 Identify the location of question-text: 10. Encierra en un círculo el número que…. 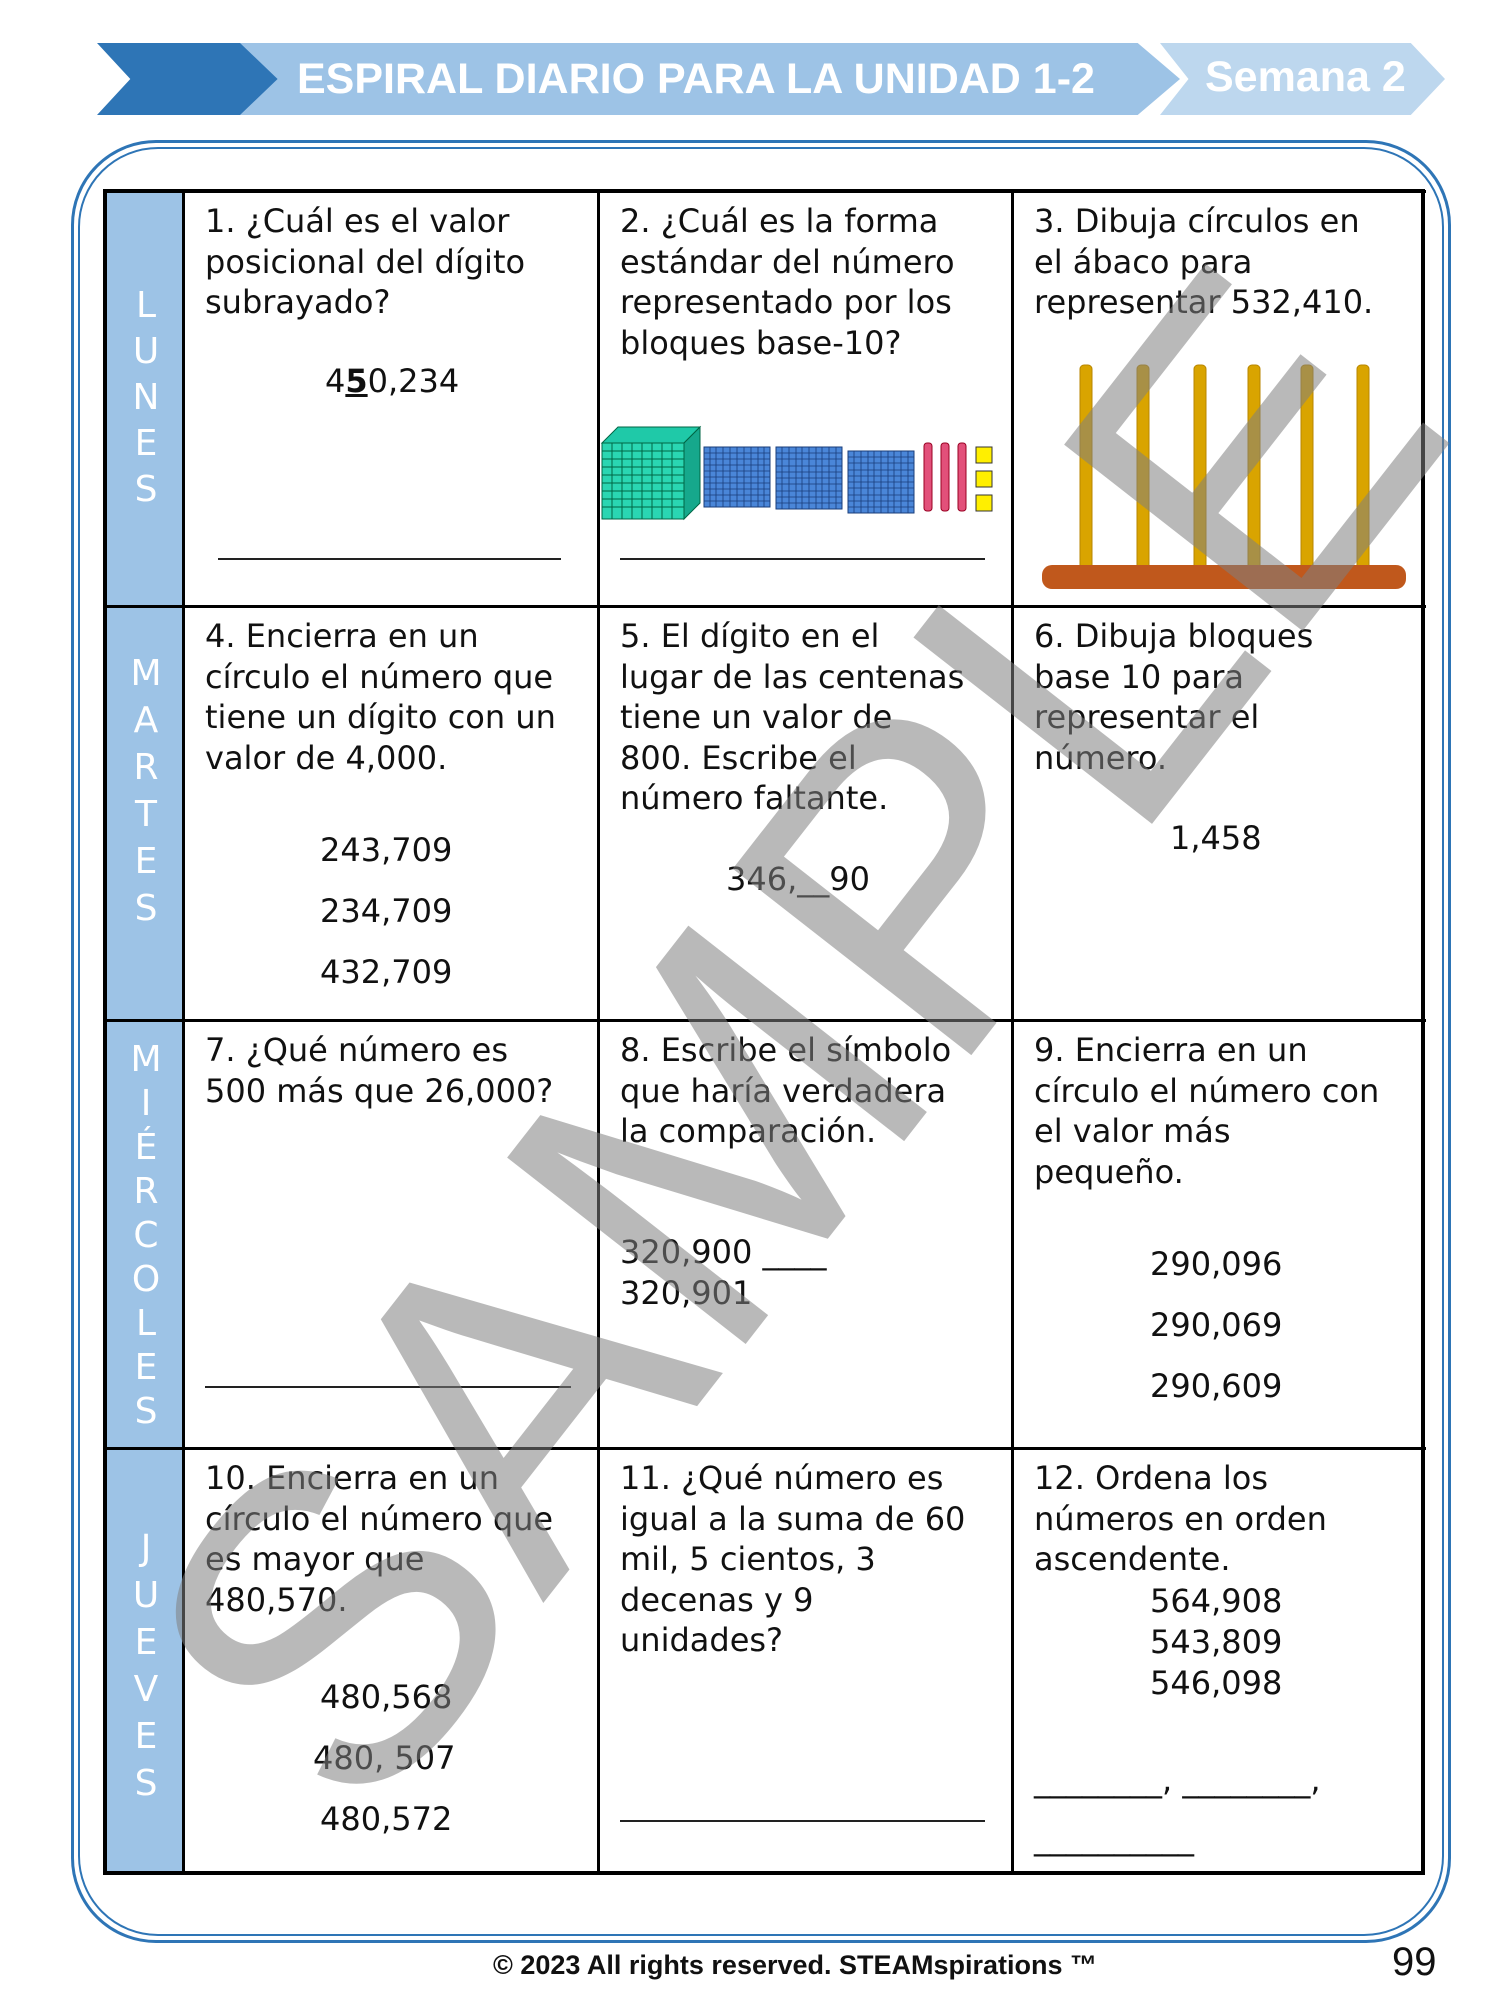
(379, 1539).